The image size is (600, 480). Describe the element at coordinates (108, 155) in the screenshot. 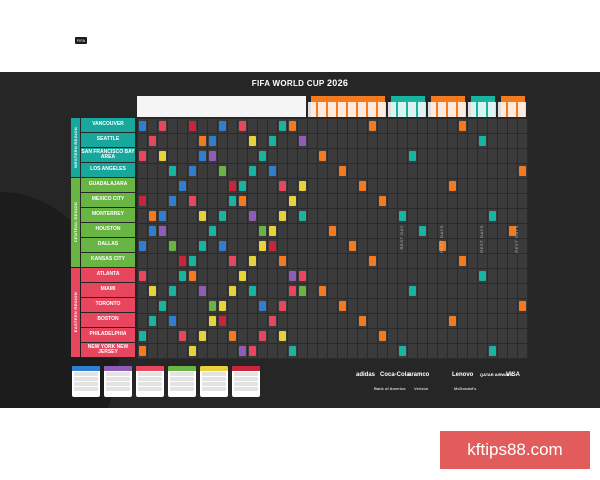

I see `venue-label: SAN FRANCISCO BAY AREA` at that location.